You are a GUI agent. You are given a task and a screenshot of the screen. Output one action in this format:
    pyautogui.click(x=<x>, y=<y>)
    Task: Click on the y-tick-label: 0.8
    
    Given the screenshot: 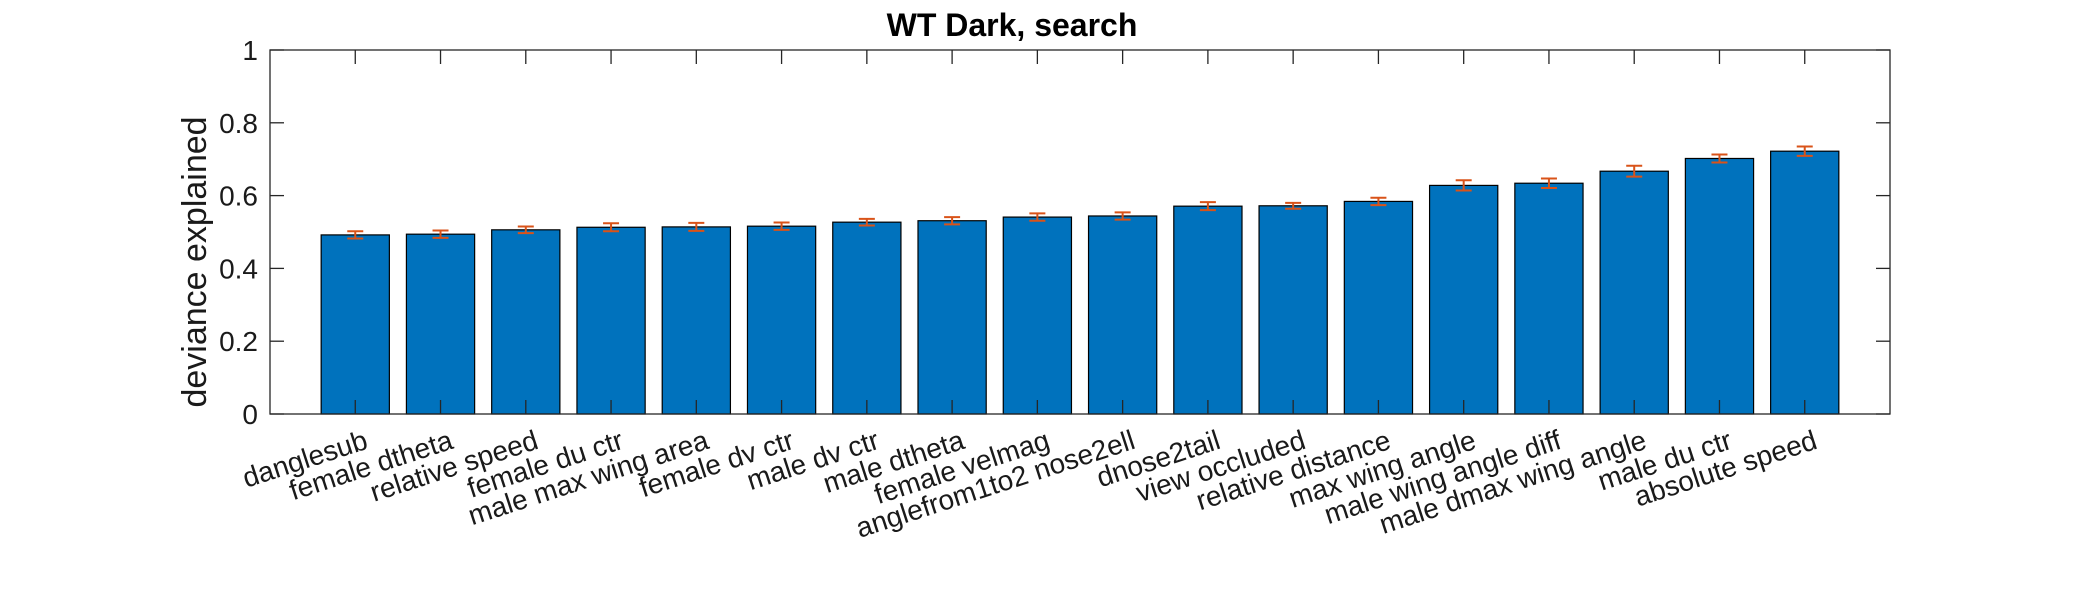 What is the action you would take?
    pyautogui.click(x=238, y=123)
    